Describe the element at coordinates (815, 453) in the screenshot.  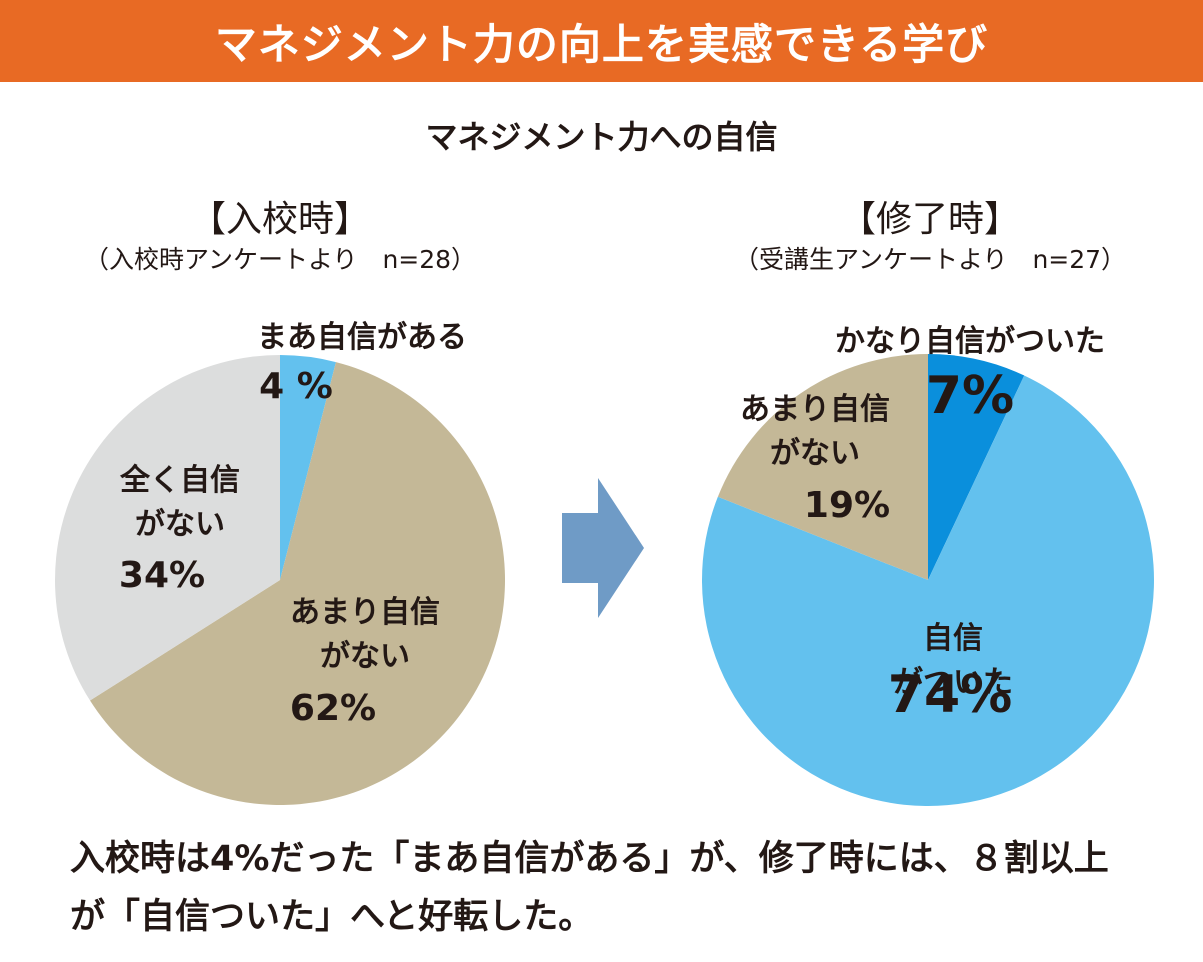
I see `after-pie-label-2: がない` at that location.